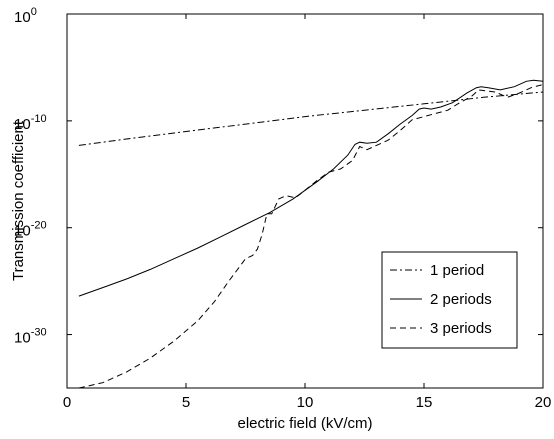 The width and height of the screenshot is (554, 439). Describe the element at coordinates (543, 402) in the screenshot. I see `x-tick-label: 20` at that location.